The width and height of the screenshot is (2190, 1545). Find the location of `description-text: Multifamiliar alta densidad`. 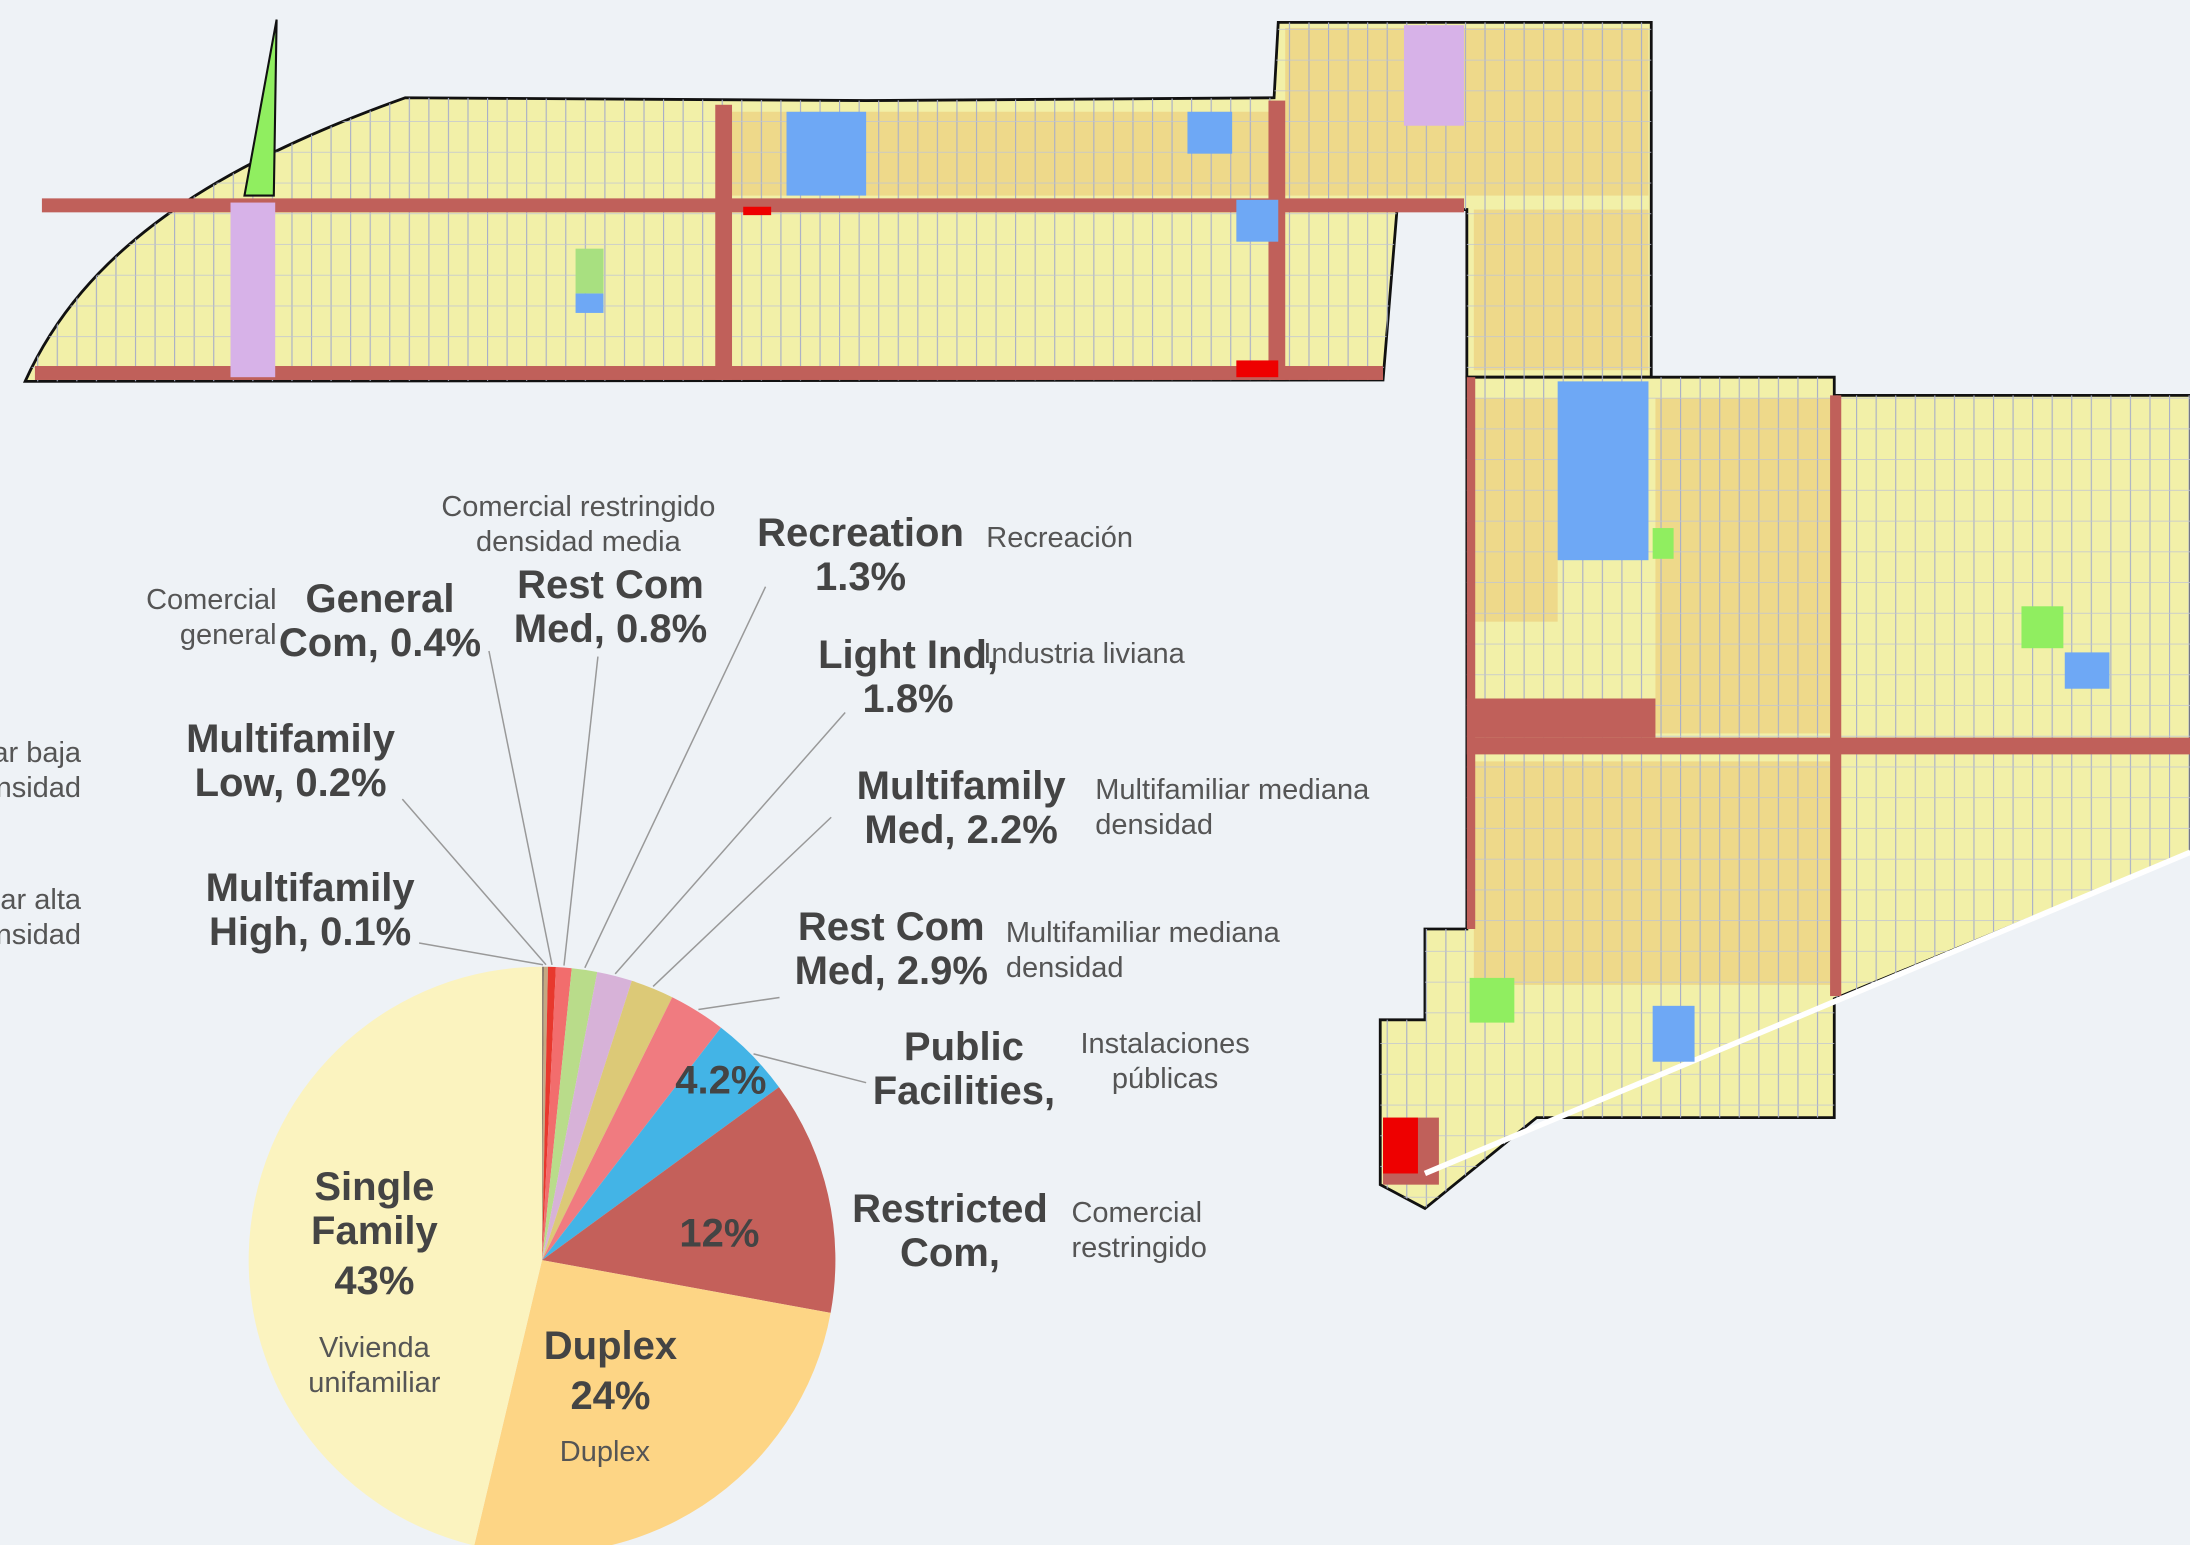

description-text: Multifamiliar alta densidad is located at coordinates (41, 917).